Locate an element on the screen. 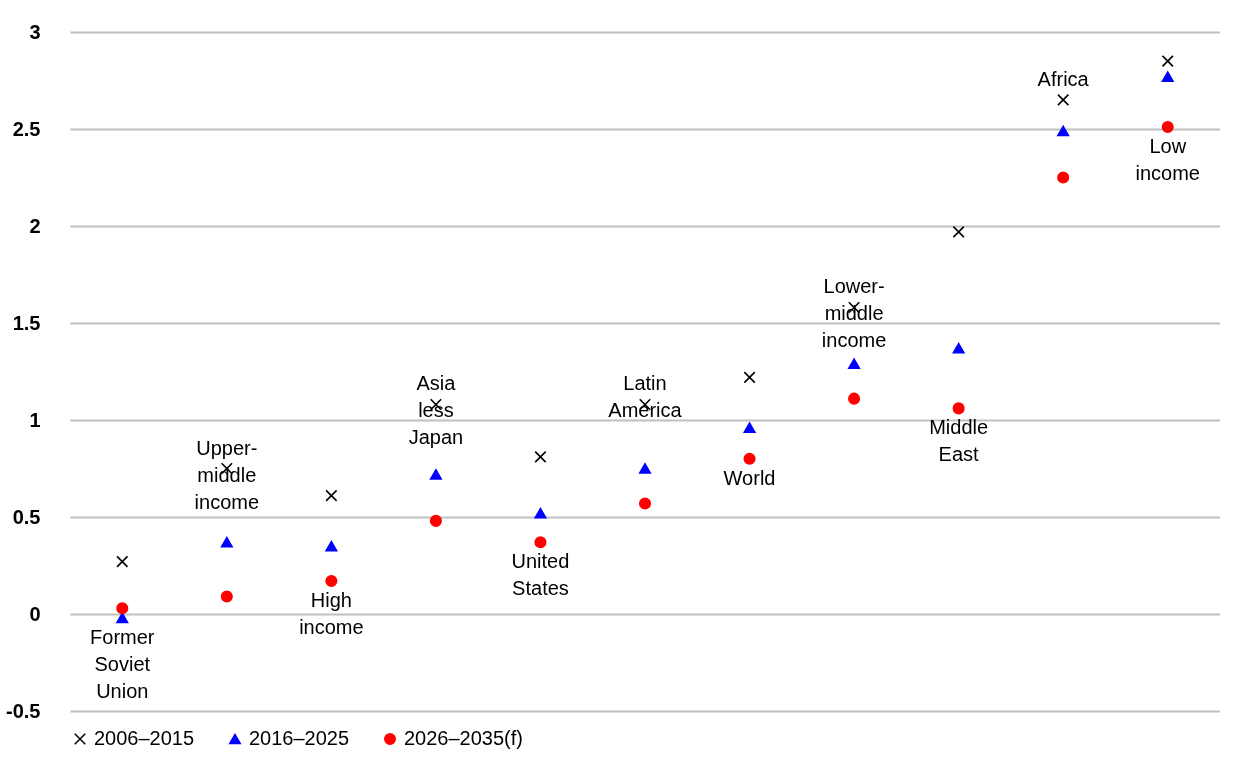 The width and height of the screenshot is (1257, 758). legend-label: 2026–2035(f) is located at coordinates (463, 738).